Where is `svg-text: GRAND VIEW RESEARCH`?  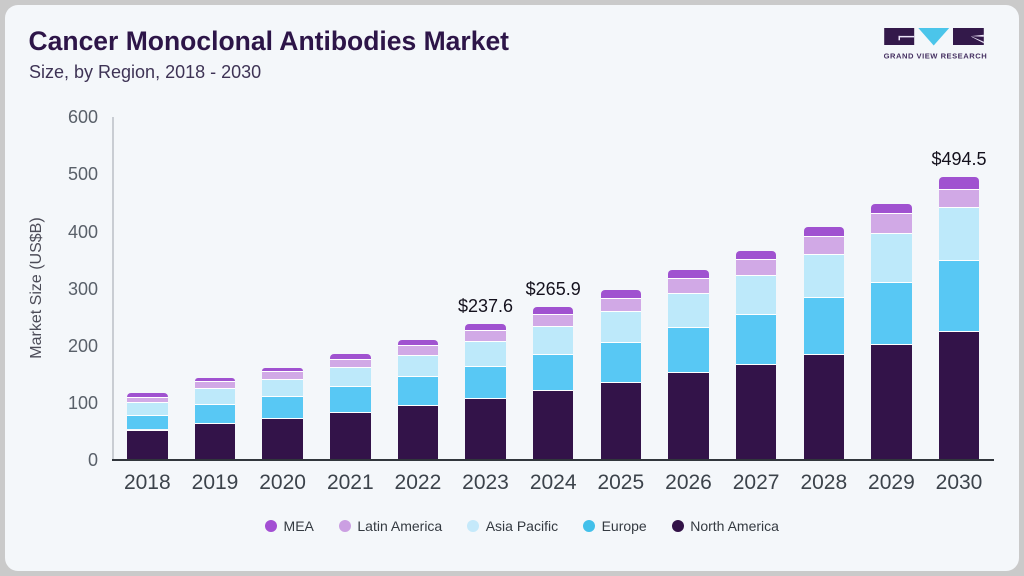
svg-text: GRAND VIEW RESEARCH is located at coordinates (935, 56).